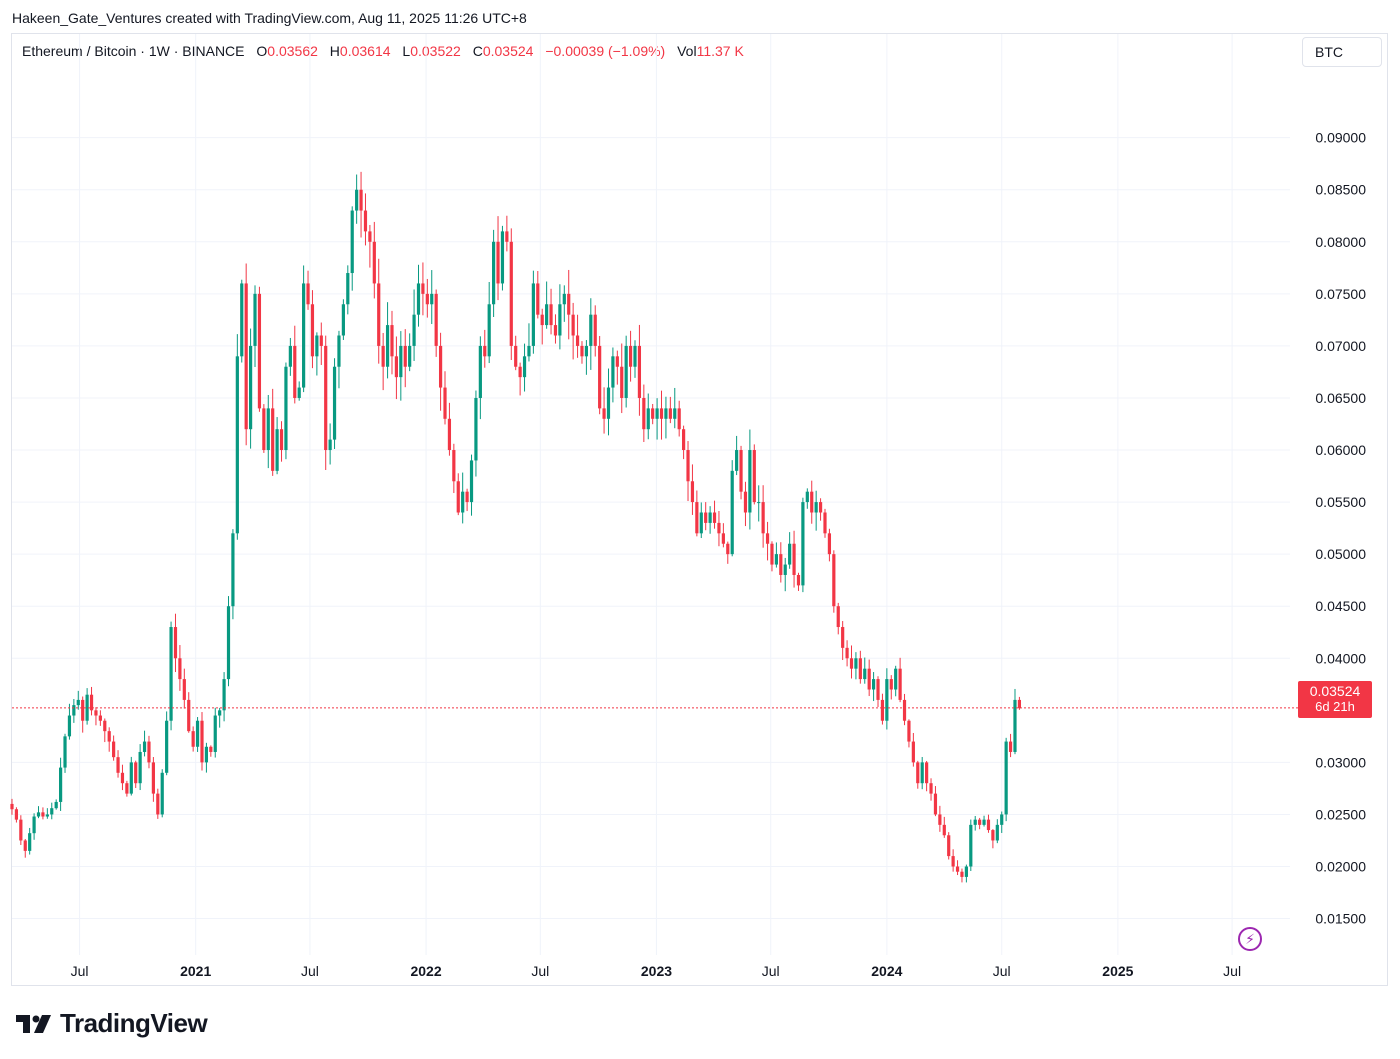 The width and height of the screenshot is (1400, 1059). I want to click on time-tick-label: 2022, so click(425, 971).